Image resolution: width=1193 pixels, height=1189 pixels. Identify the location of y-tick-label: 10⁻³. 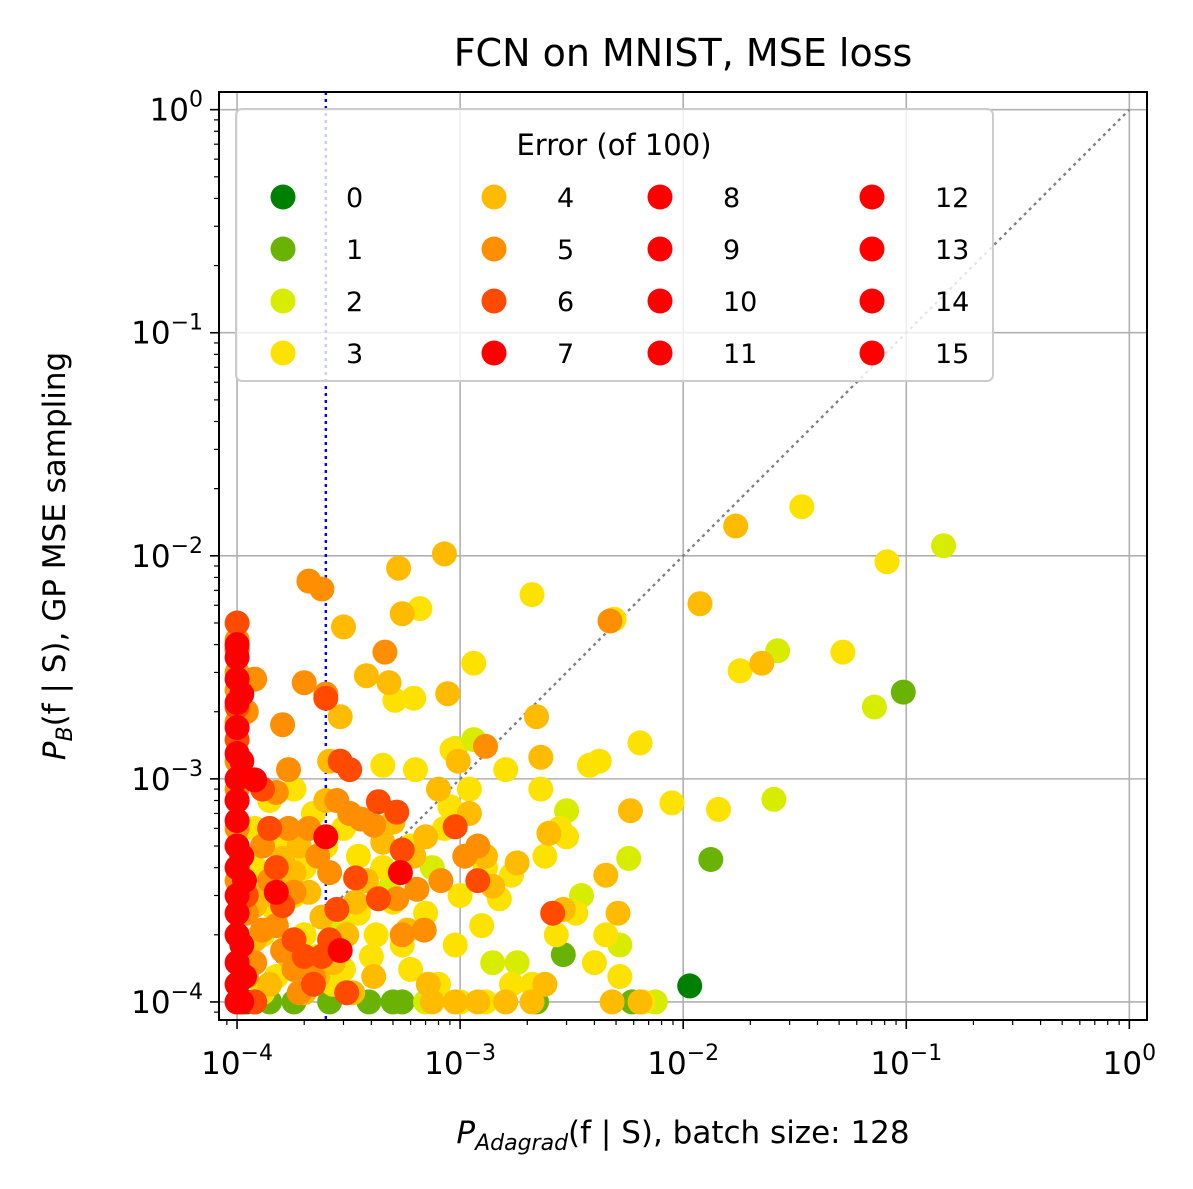
(167, 777).